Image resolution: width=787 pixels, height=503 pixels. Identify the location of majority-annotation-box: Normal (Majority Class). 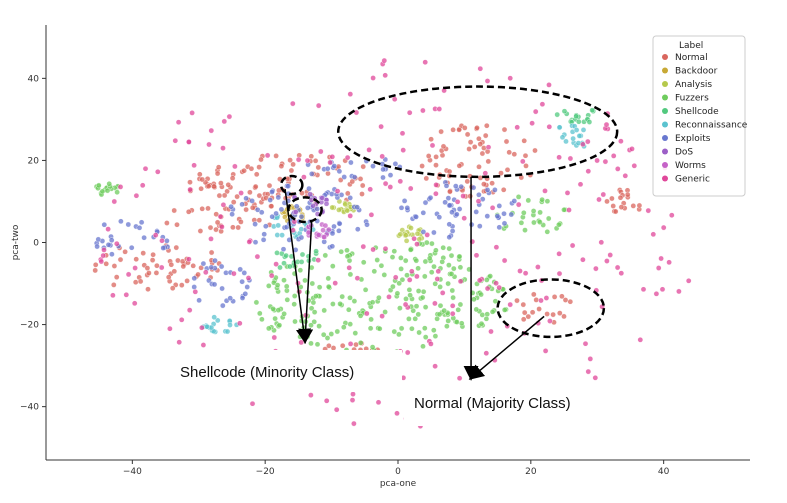
(515, 403).